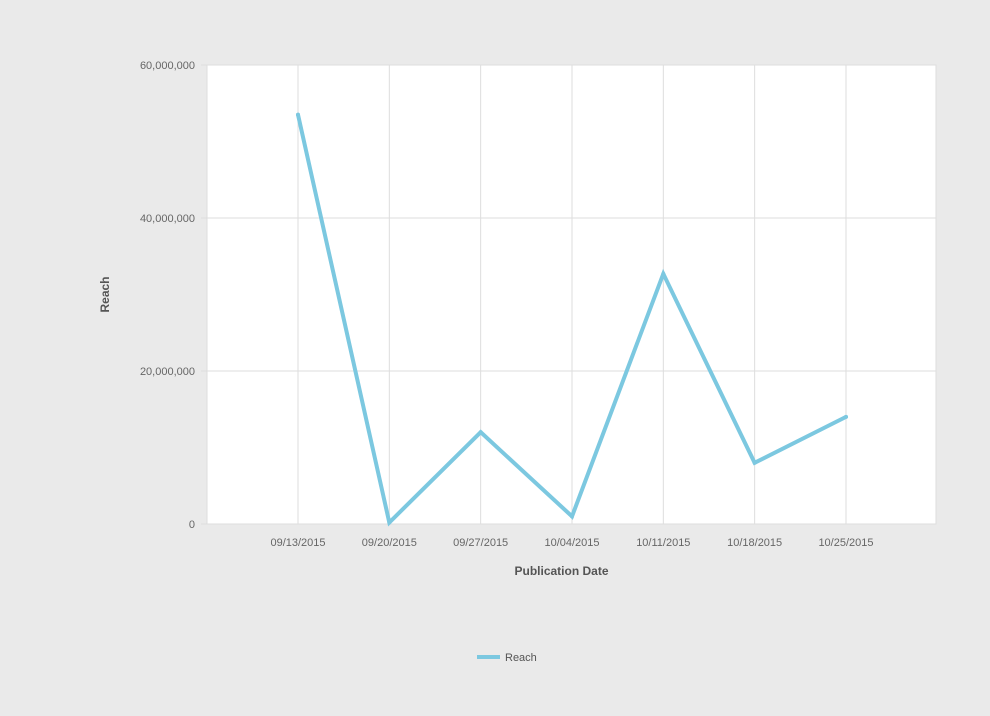  What do you see at coordinates (167, 372) in the screenshot?
I see `y-tick-label: 20,000,000` at bounding box center [167, 372].